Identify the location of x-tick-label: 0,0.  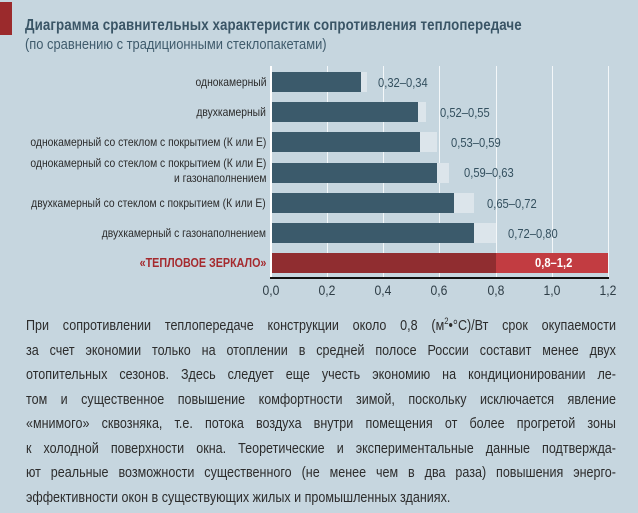
(271, 290).